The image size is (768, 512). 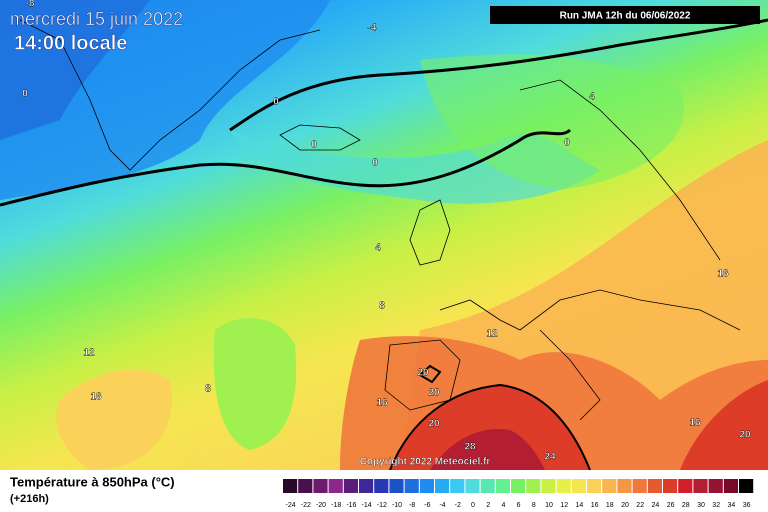 What do you see at coordinates (580, 505) in the screenshot?
I see `scale-label: 14` at bounding box center [580, 505].